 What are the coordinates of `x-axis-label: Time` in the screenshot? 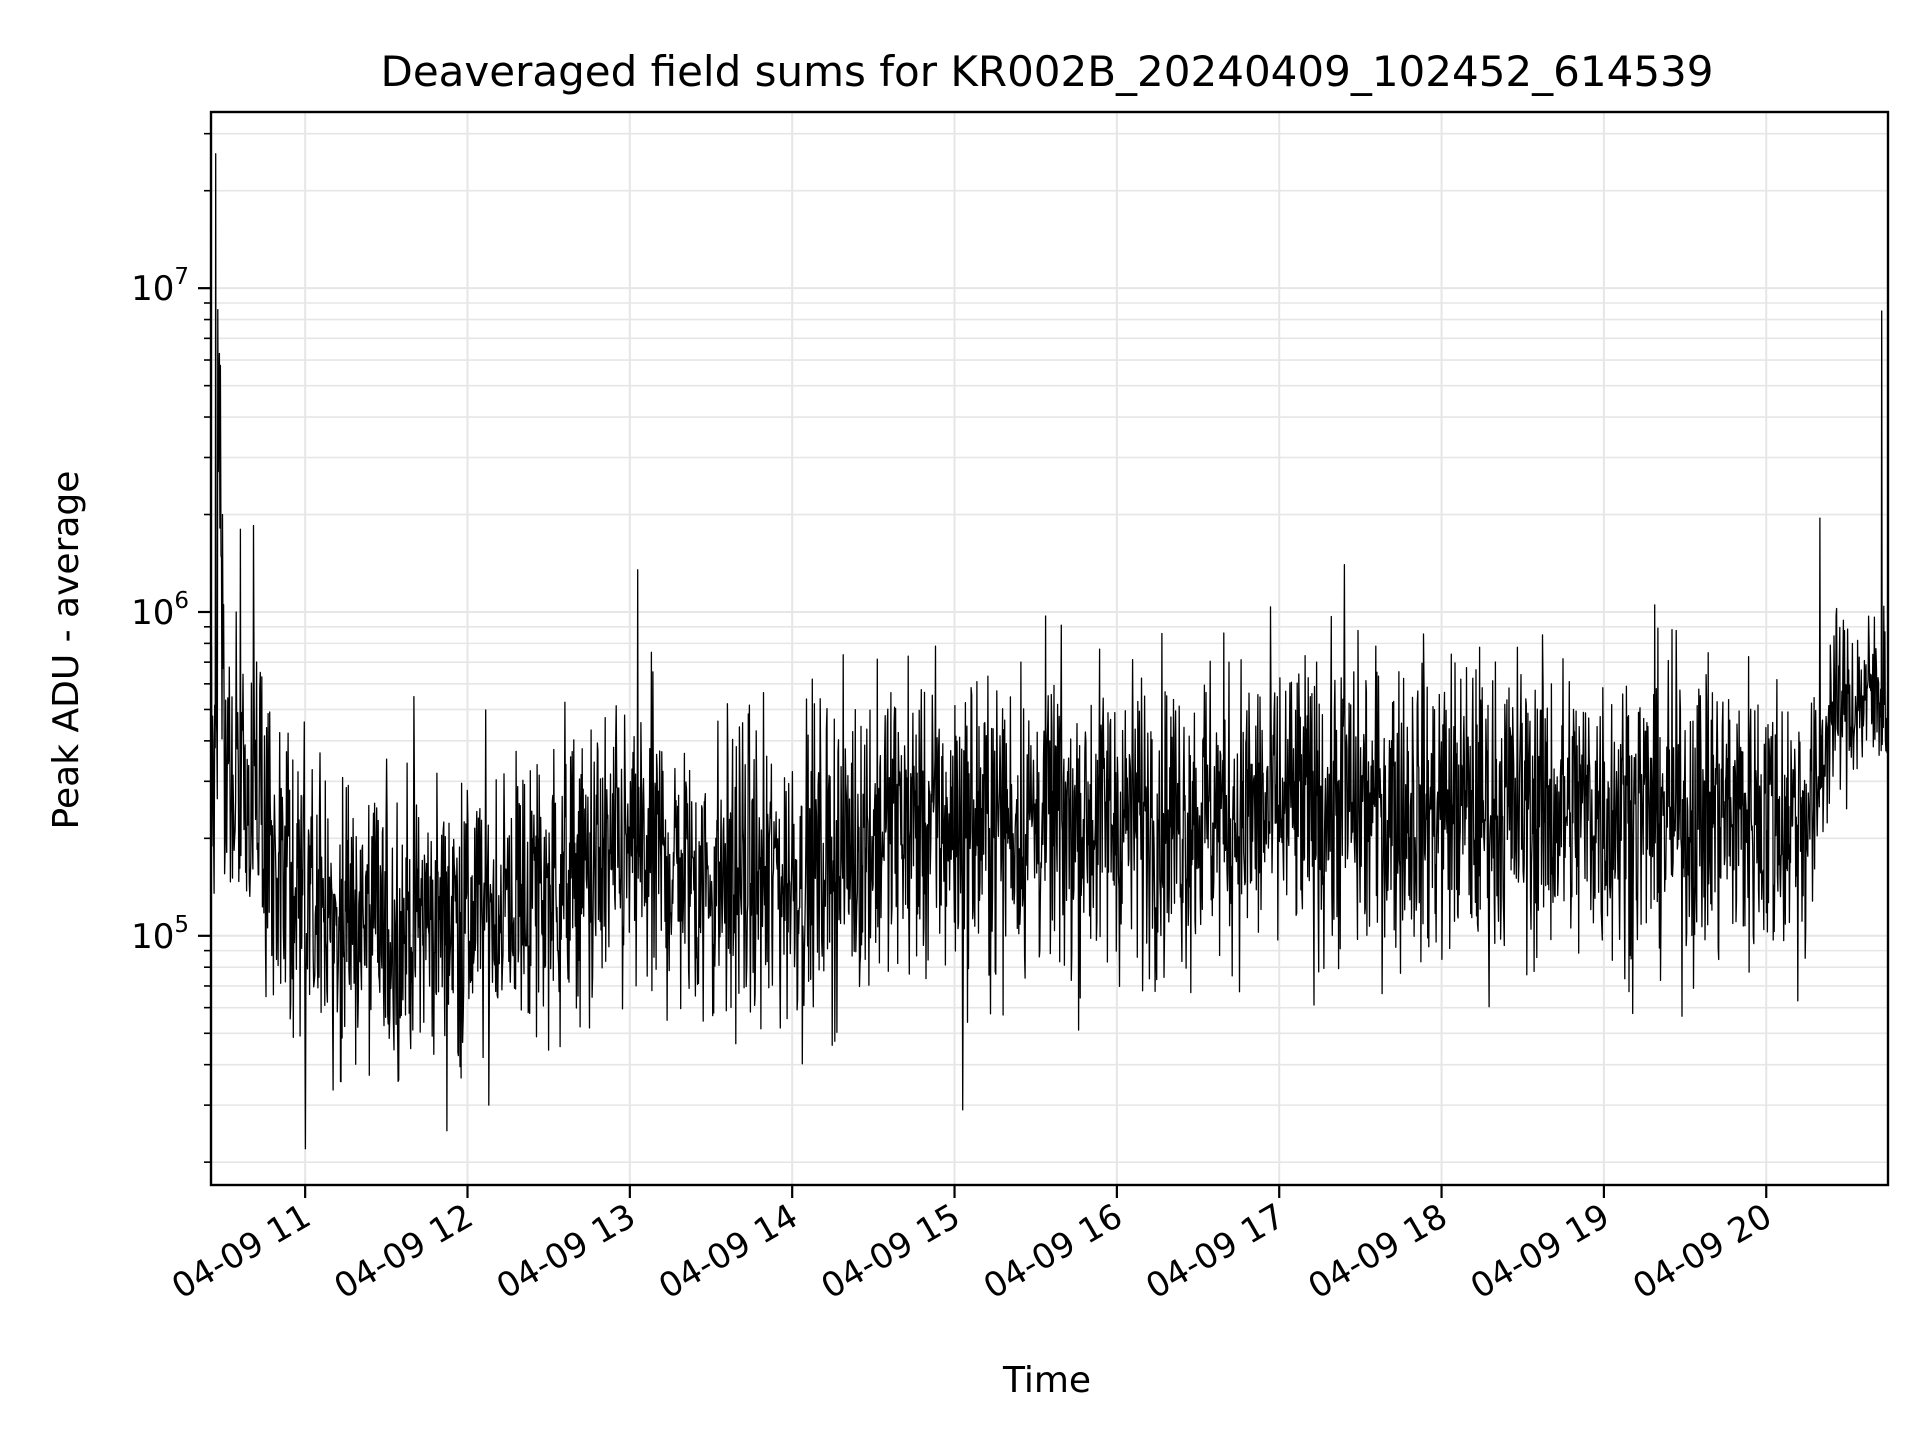 It's located at (1046, 1380).